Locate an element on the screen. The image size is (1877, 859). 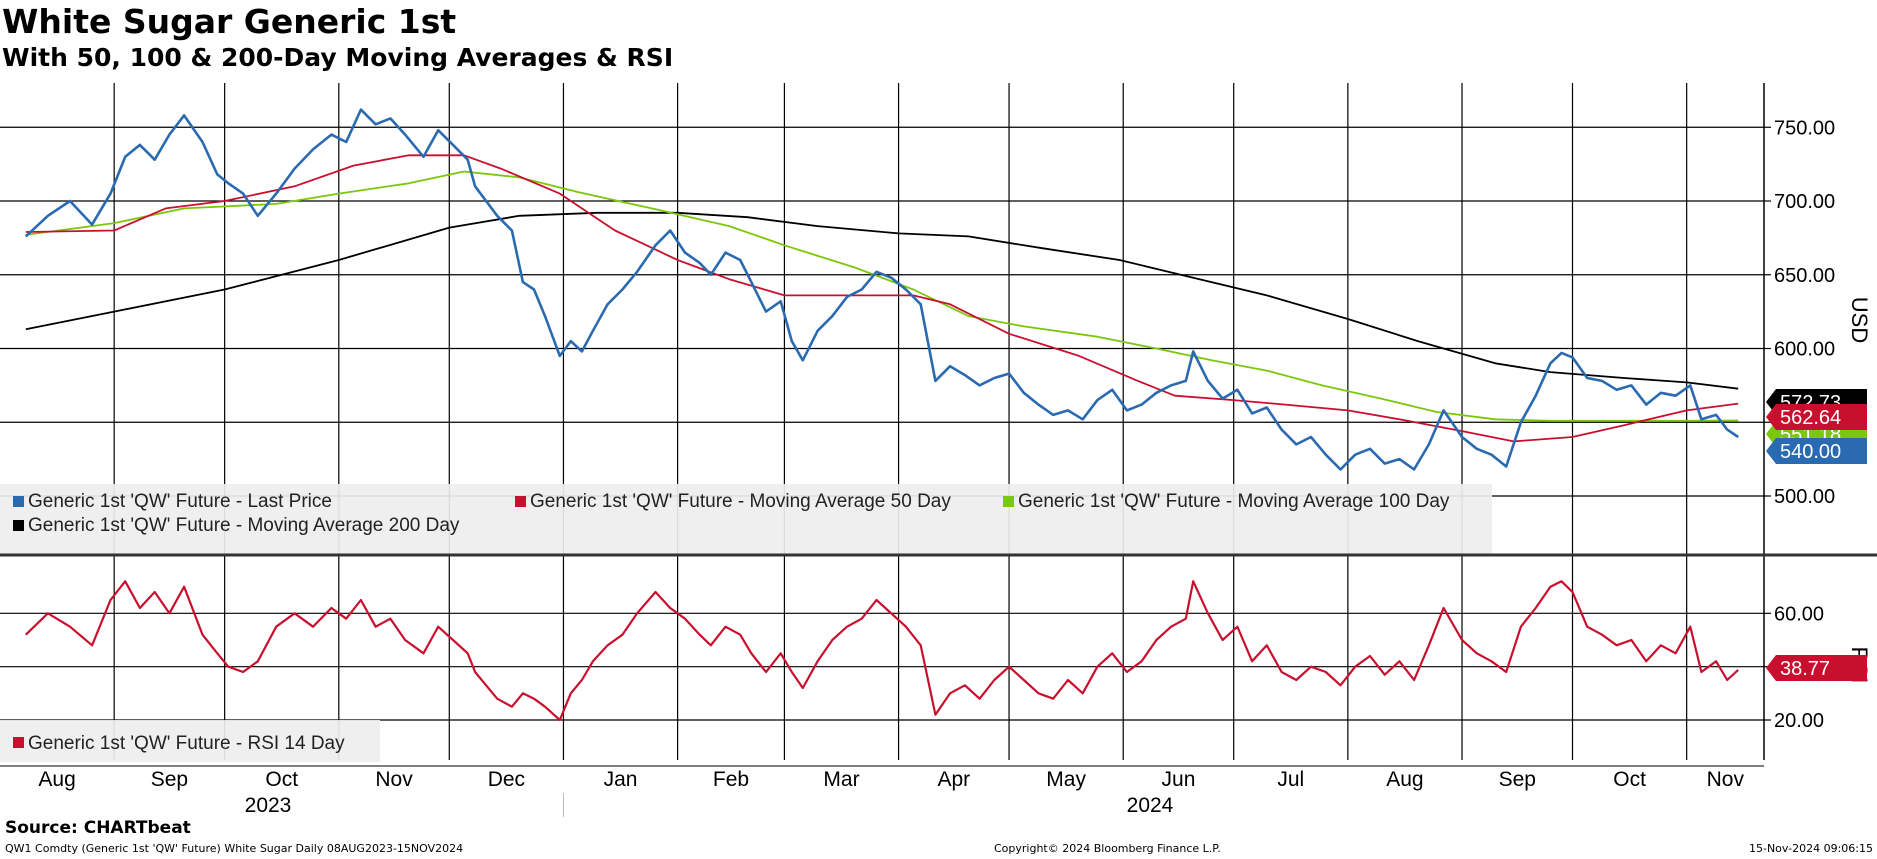
rsi-tick-label: 60.00 is located at coordinates (1799, 614).